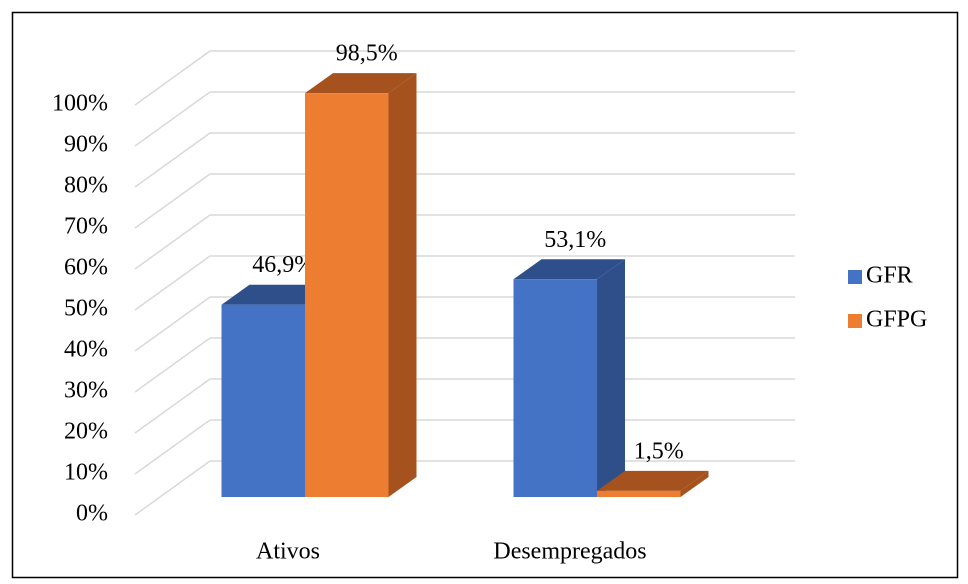 This screenshot has width=968, height=584. Describe the element at coordinates (283, 265) in the screenshot. I see `data-label: 46,9%` at that location.